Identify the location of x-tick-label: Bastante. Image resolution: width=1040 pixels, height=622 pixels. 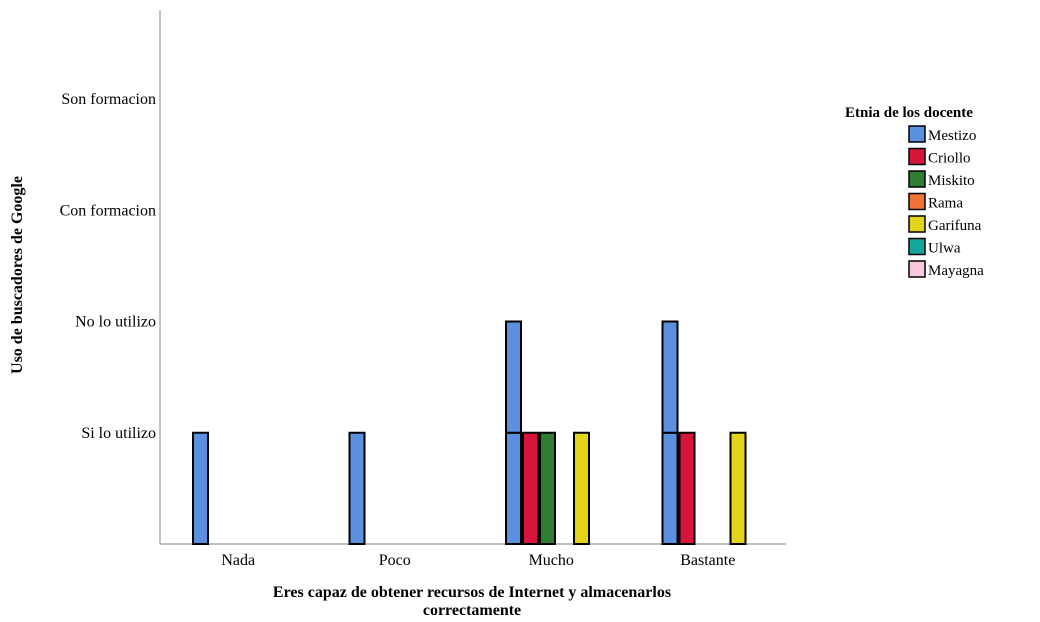
(707, 560).